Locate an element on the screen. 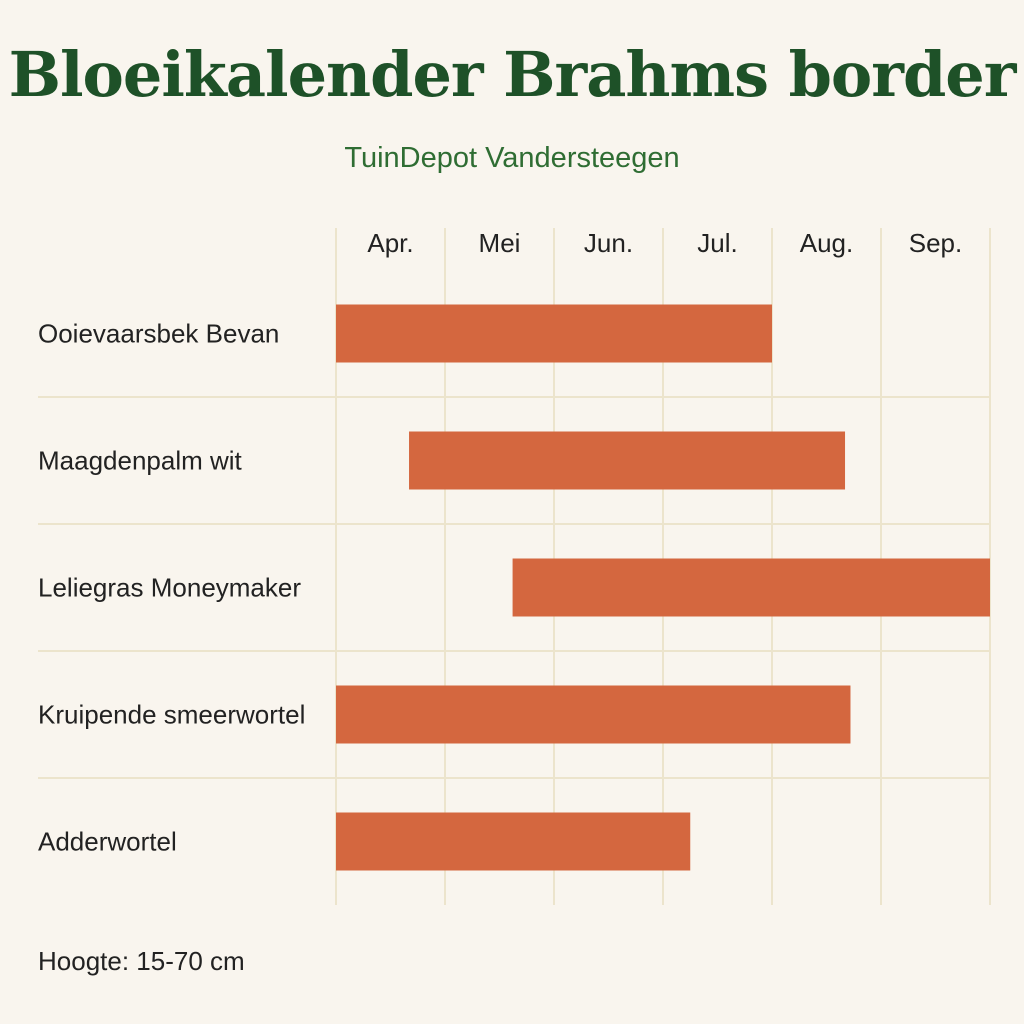  plant-label: Kruipende smeerwortel is located at coordinates (171, 715).